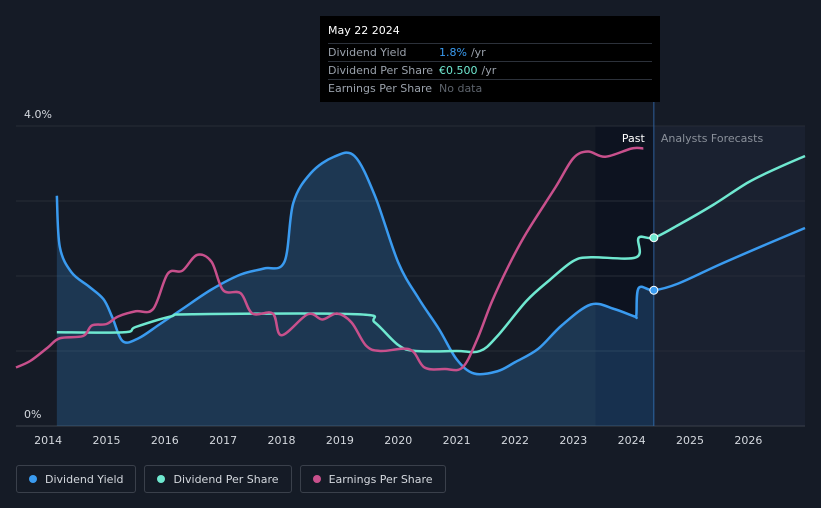 The height and width of the screenshot is (508, 821). Describe the element at coordinates (106, 440) in the screenshot. I see `x-tick-label: 2015` at that location.